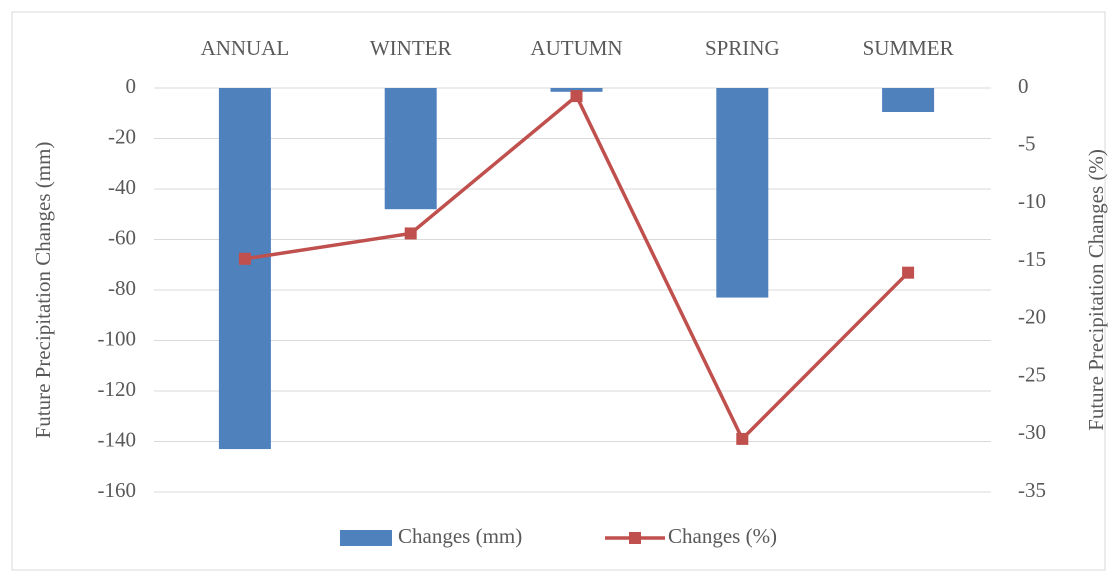  Describe the element at coordinates (411, 48) in the screenshot. I see `x-tick-label: WINTER` at that location.